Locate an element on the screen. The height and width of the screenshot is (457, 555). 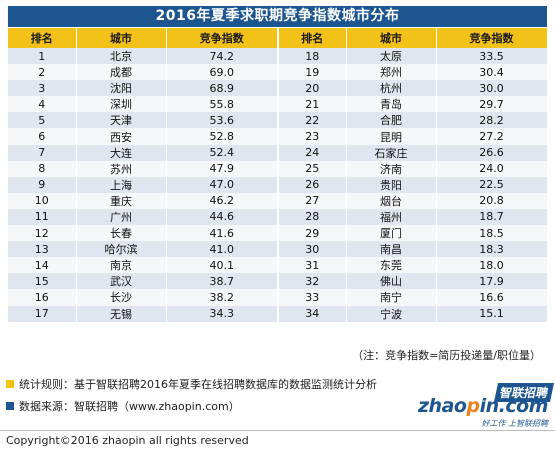
table-row: 9 上海 47.0 26 贵阳 22.5 is located at coordinates (278, 184).